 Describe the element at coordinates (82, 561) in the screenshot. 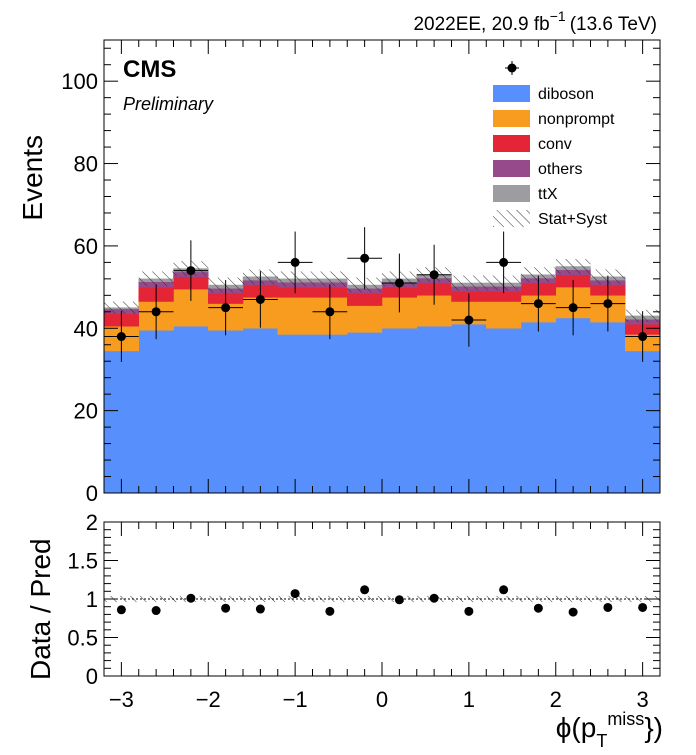

I see `ratio-y-tick-label-3: 1.5` at that location.